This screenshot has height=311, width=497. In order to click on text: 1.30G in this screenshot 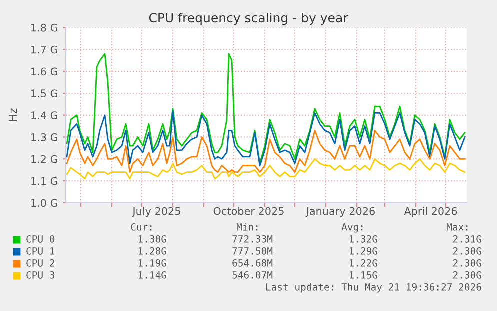, I will do `click(152, 239)`.